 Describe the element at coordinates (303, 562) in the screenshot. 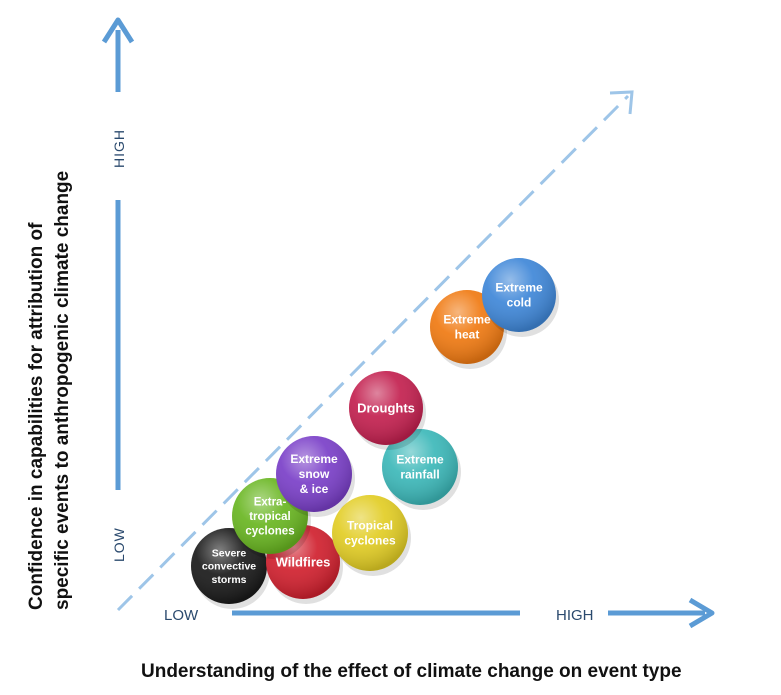

I see `bubble-label: Wildfires` at that location.